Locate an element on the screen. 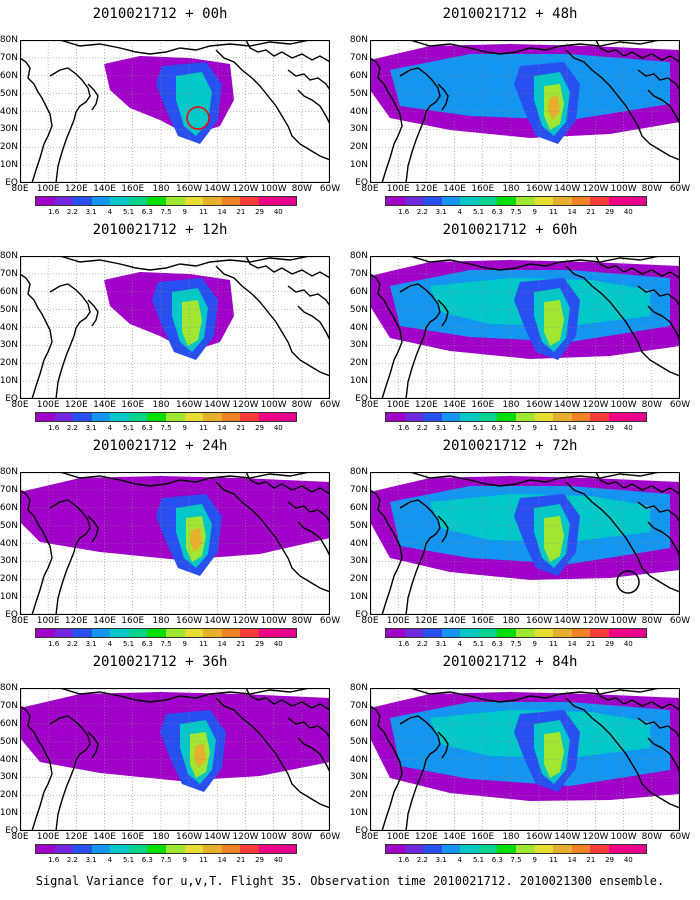 This screenshot has height=900, width=700. longitude-label: 60W is located at coordinates (330, 405).